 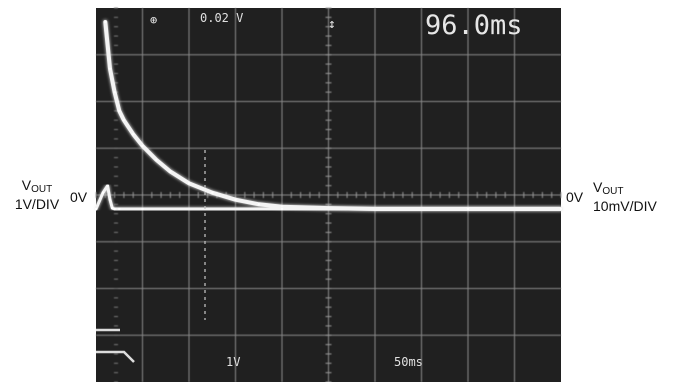 I want to click on trigger-marker-icon: ⊕, so click(x=153, y=20).